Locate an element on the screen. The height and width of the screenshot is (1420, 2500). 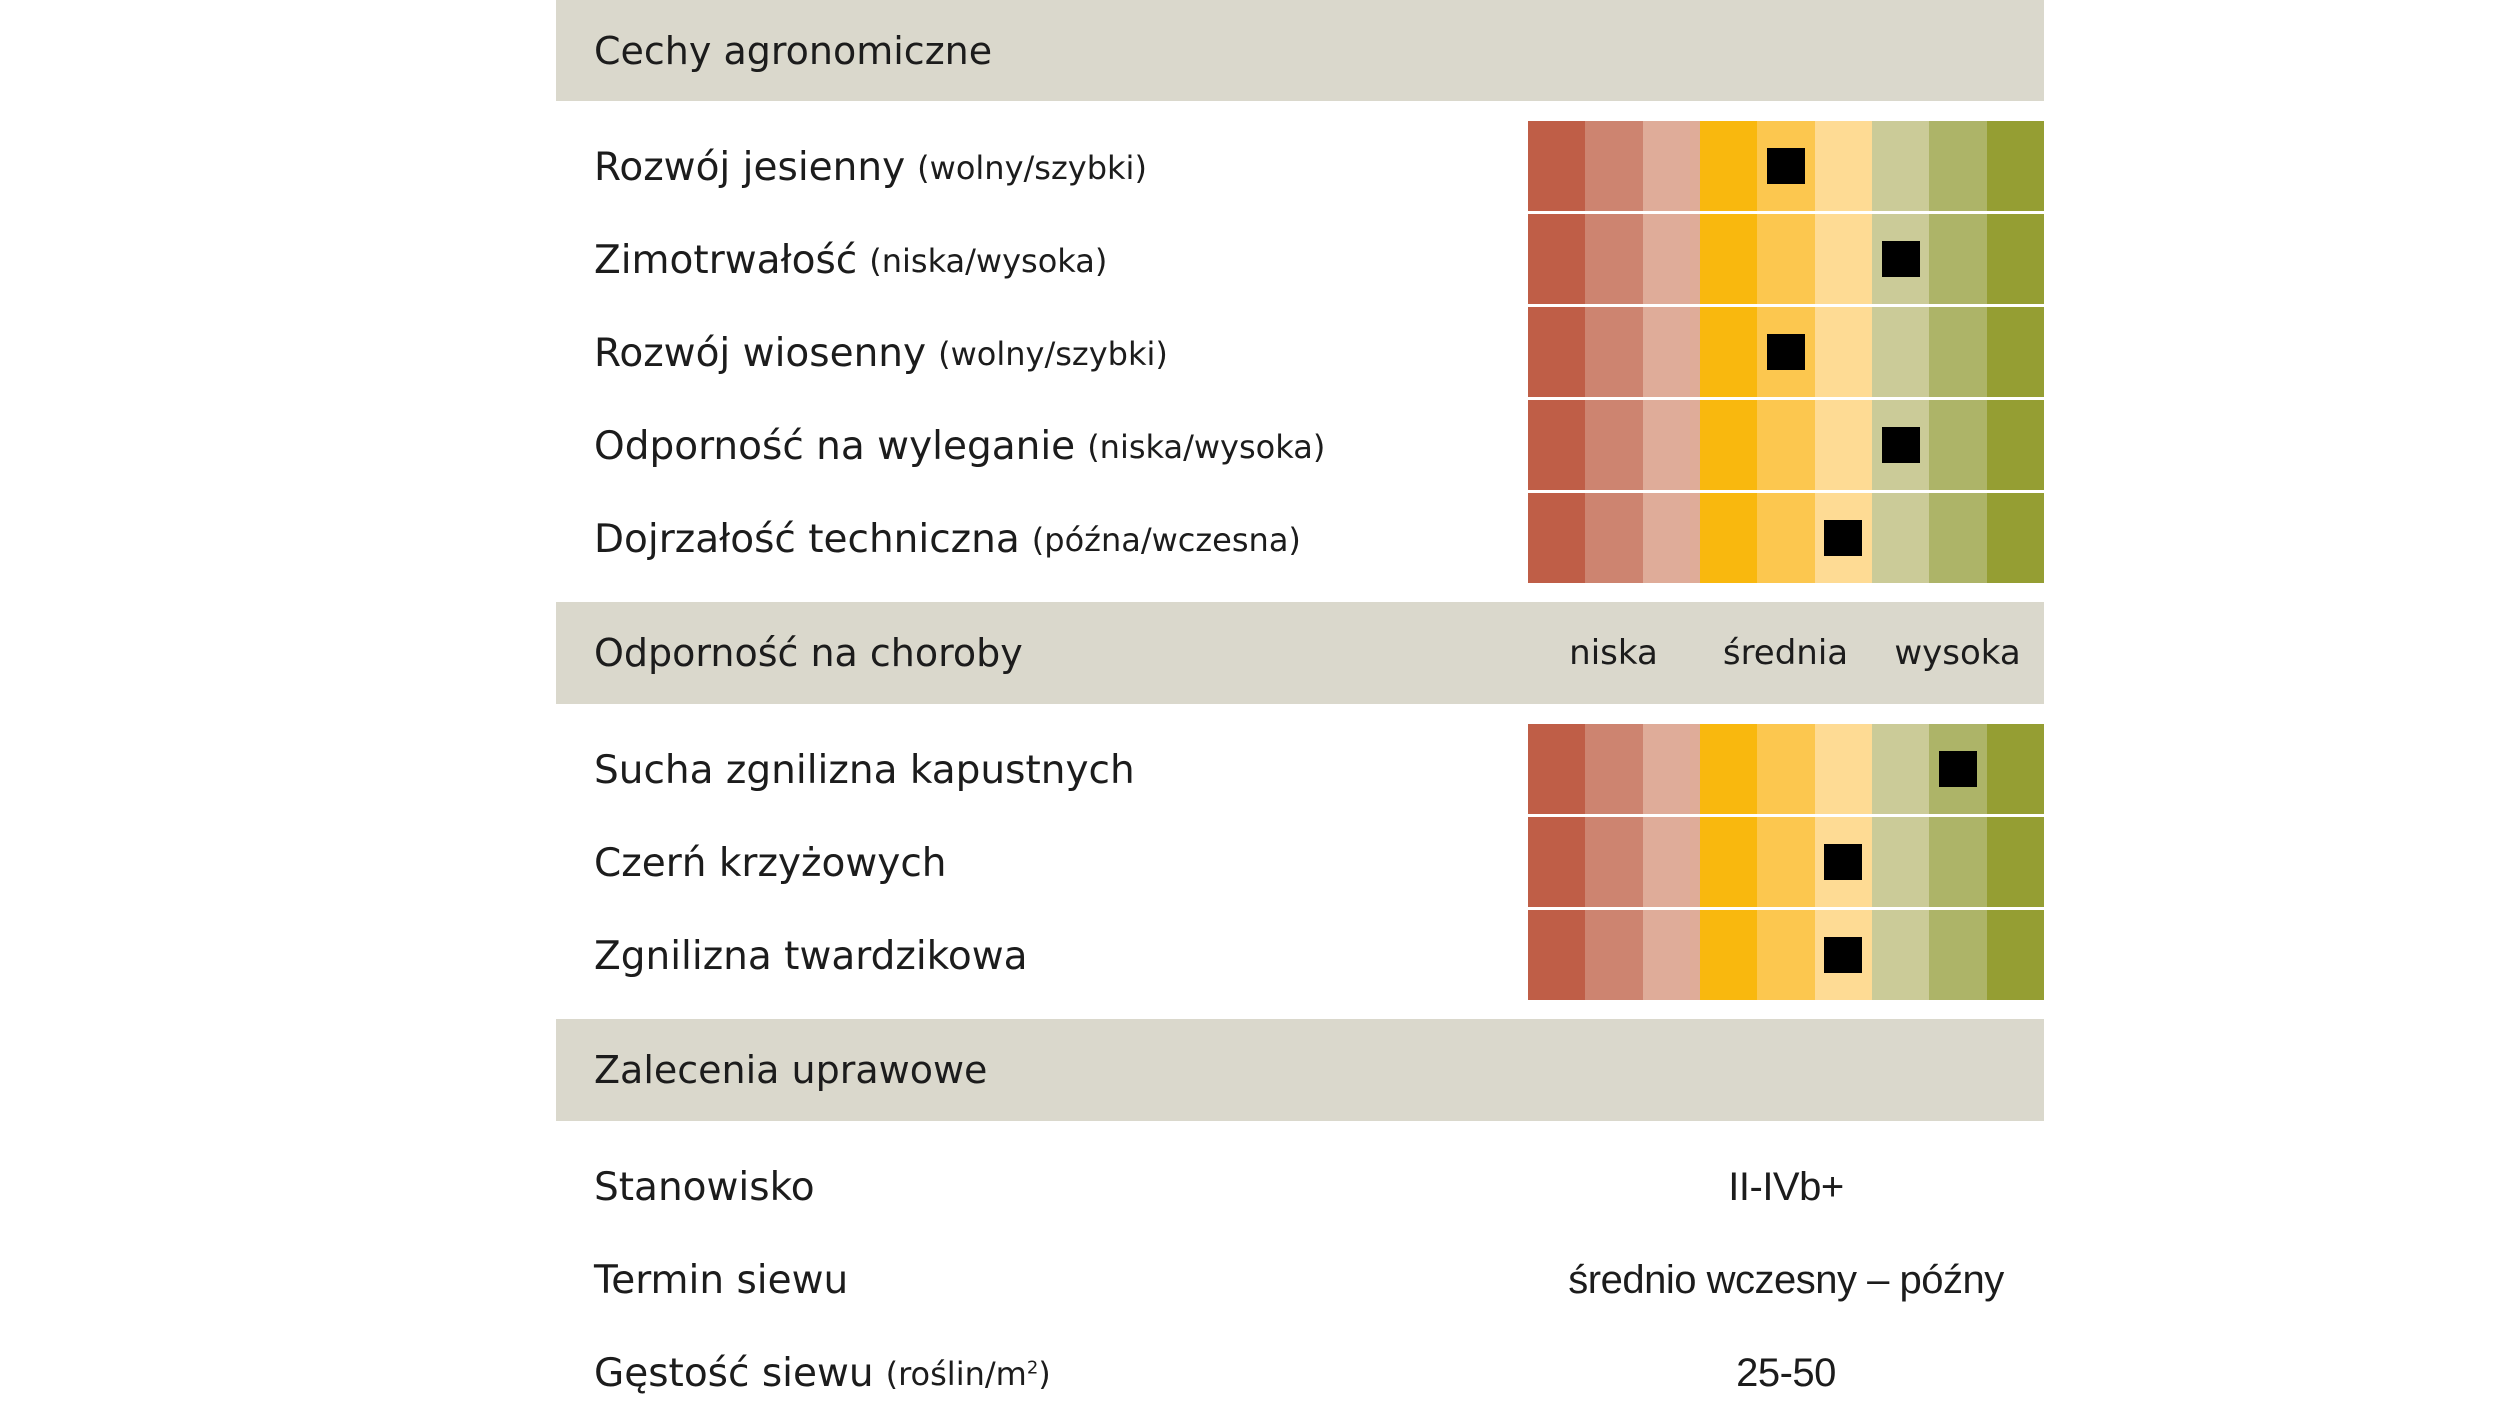
trait-label: Odporność na wyleganie (niska/wysoka) is located at coordinates (959, 446).